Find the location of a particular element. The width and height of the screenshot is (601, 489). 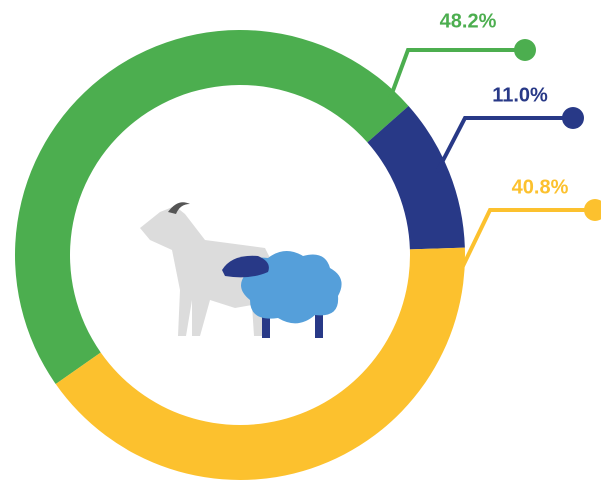

value-label: 11.0% is located at coordinates (520, 95).